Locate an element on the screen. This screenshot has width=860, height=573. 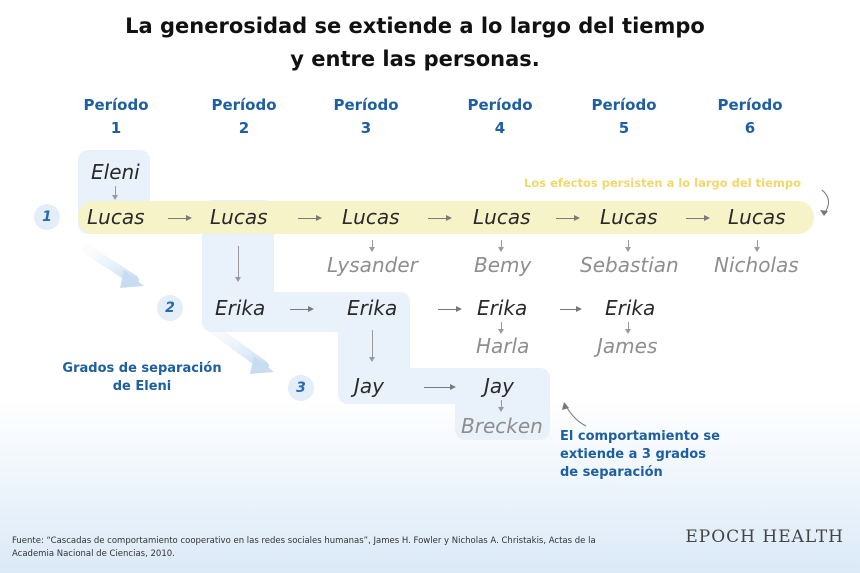
degree-1-badge: 1 is located at coordinates (47, 217).